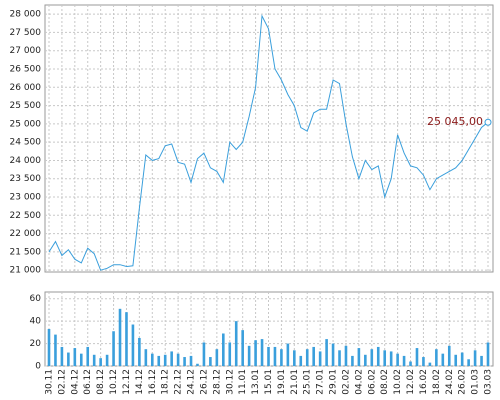 This screenshot has height=400, width=500. Describe the element at coordinates (26, 124) in the screenshot. I see `y-tick-label: 25 000` at that location.